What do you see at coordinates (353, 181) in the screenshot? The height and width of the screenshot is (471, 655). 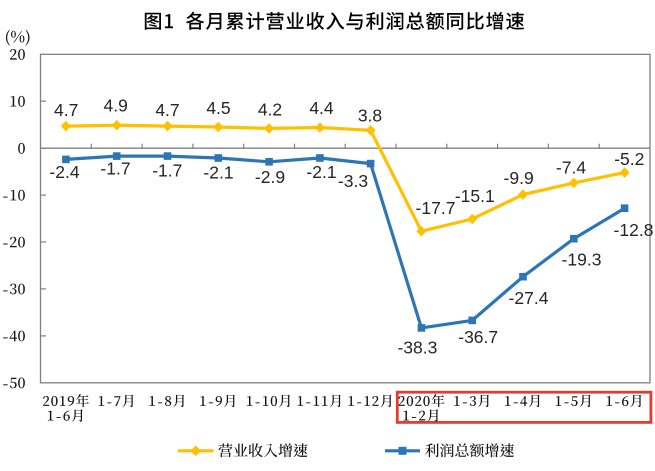 I see `svg-text: -3.3` at bounding box center [353, 181].